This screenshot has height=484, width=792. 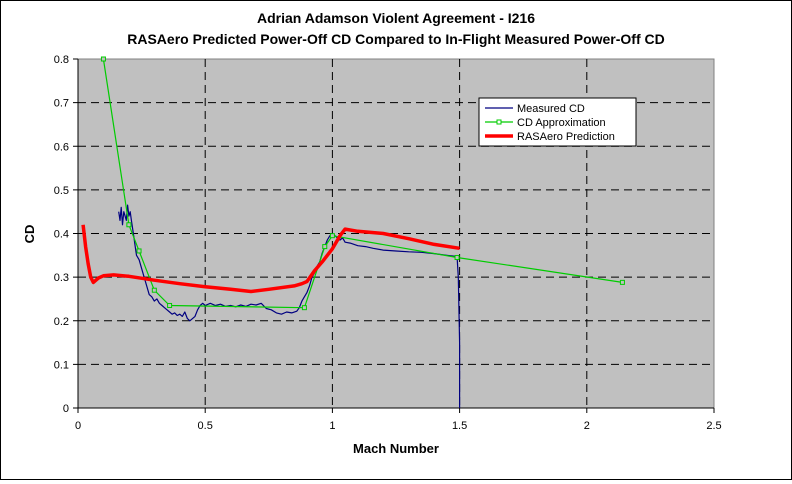 What do you see at coordinates (499, 122) in the screenshot?
I see `legend-marker` at bounding box center [499, 122].